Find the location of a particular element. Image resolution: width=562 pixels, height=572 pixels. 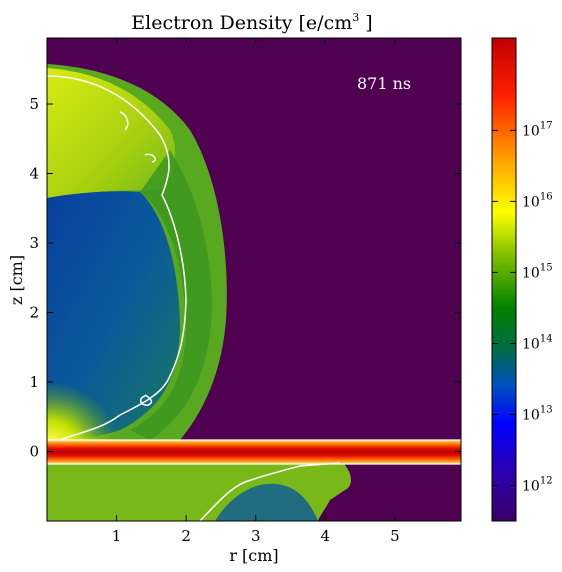

colorbar-tick-label: 1015 is located at coordinates (537, 271).